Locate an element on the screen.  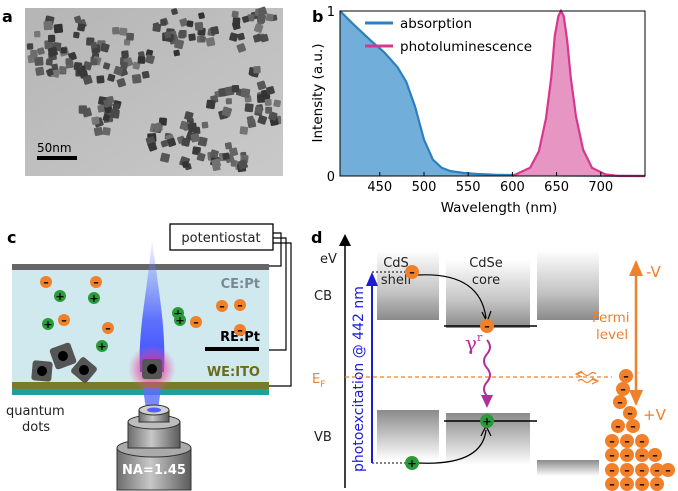
quantum-dot-group is located at coordinates (96, 362).